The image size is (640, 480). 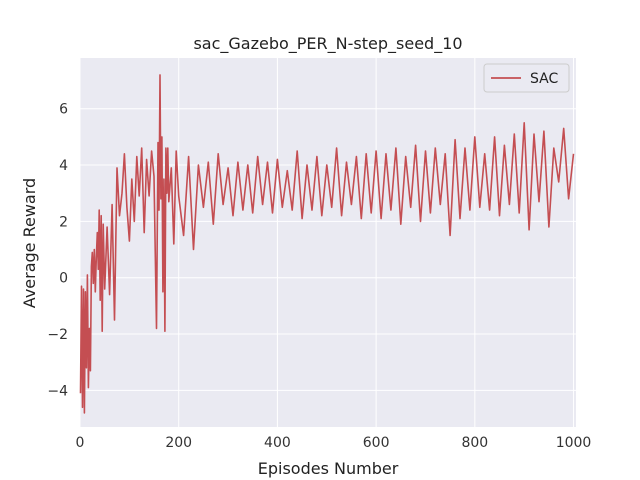 I want to click on x-tick-label: 0, so click(x=80, y=443).